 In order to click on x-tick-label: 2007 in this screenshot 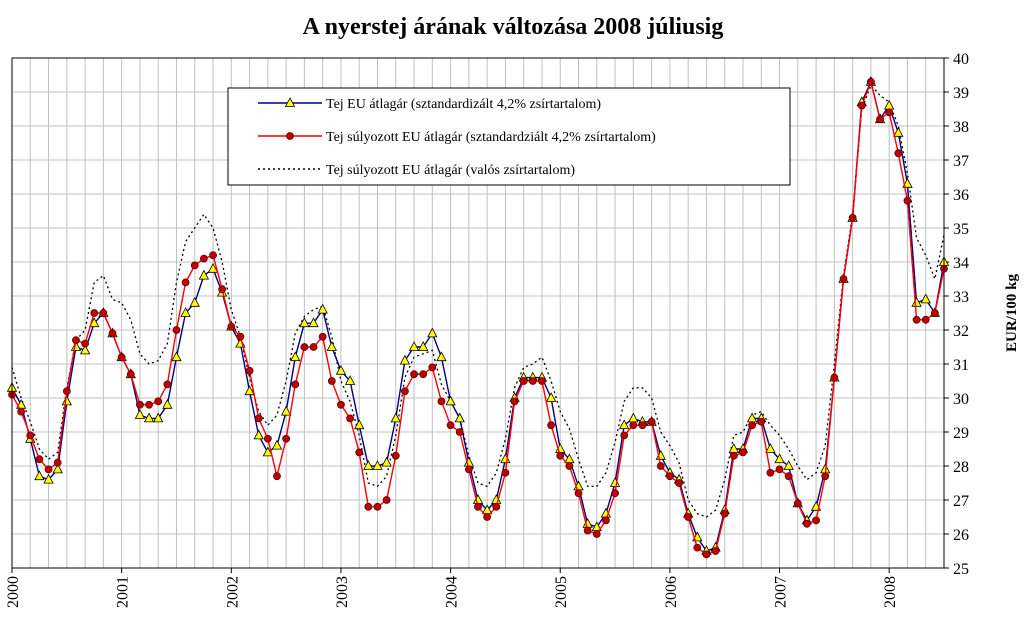, I will do `click(781, 592)`.